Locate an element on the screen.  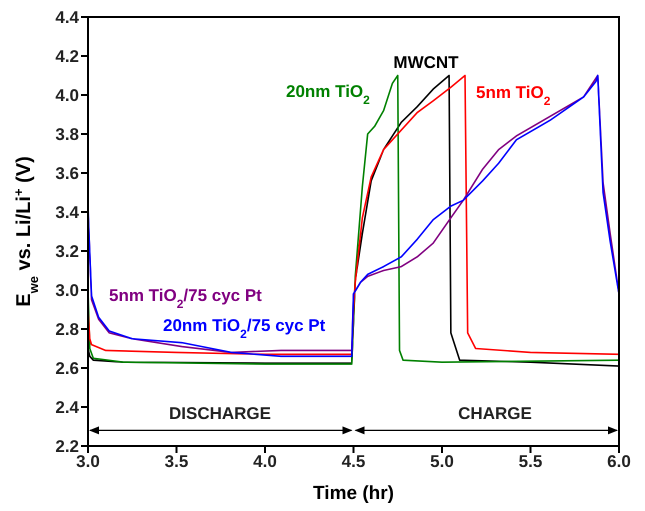
series-label: MWCNT is located at coordinates (426, 62).